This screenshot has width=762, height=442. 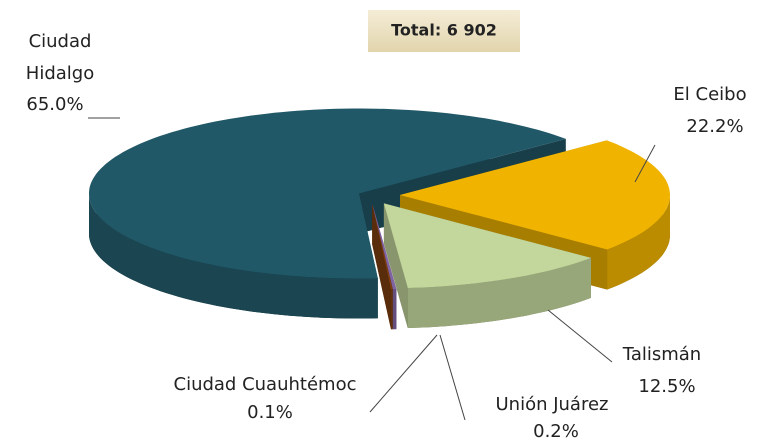 What do you see at coordinates (556, 431) in the screenshot?
I see `value-label: 0.2%` at bounding box center [556, 431].